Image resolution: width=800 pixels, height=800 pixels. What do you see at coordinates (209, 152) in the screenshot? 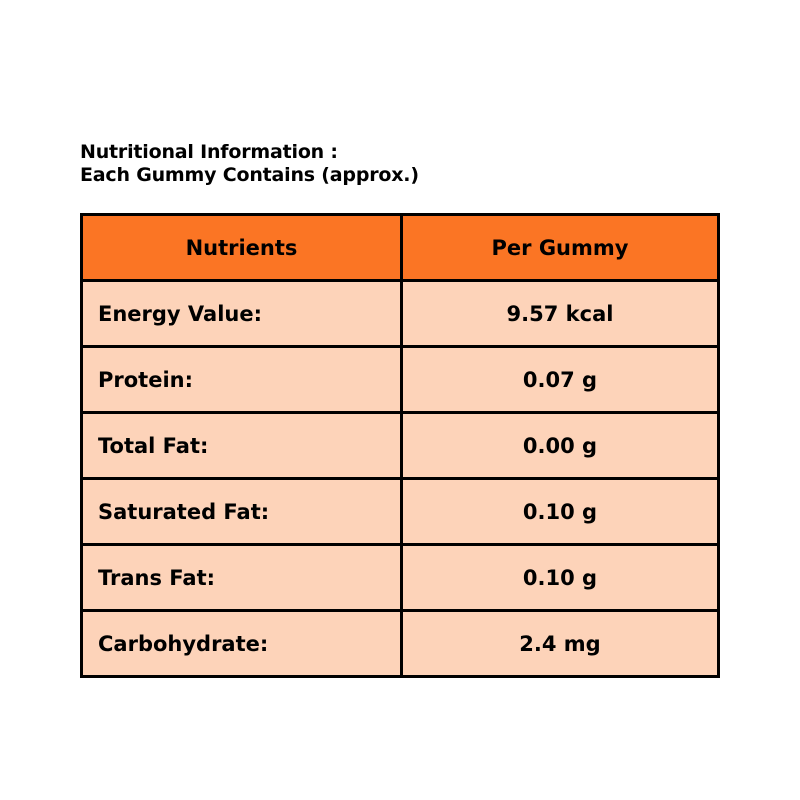
I see `title-line-1: Nutritional Information :` at bounding box center [209, 152].